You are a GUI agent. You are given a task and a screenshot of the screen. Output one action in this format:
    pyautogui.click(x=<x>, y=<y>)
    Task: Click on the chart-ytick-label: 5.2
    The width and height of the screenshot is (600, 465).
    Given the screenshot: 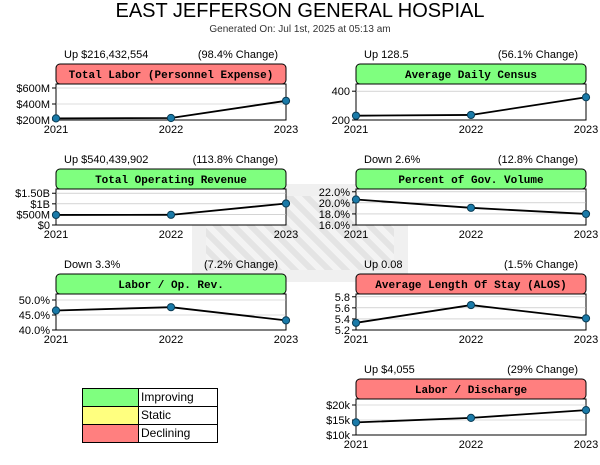 What is the action you would take?
    pyautogui.click(x=342, y=331)
    